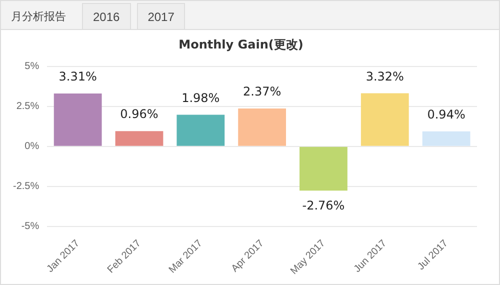 The height and width of the screenshot is (285, 500). What do you see at coordinates (139, 114) in the screenshot?
I see `data-label: 0.96%` at bounding box center [139, 114].